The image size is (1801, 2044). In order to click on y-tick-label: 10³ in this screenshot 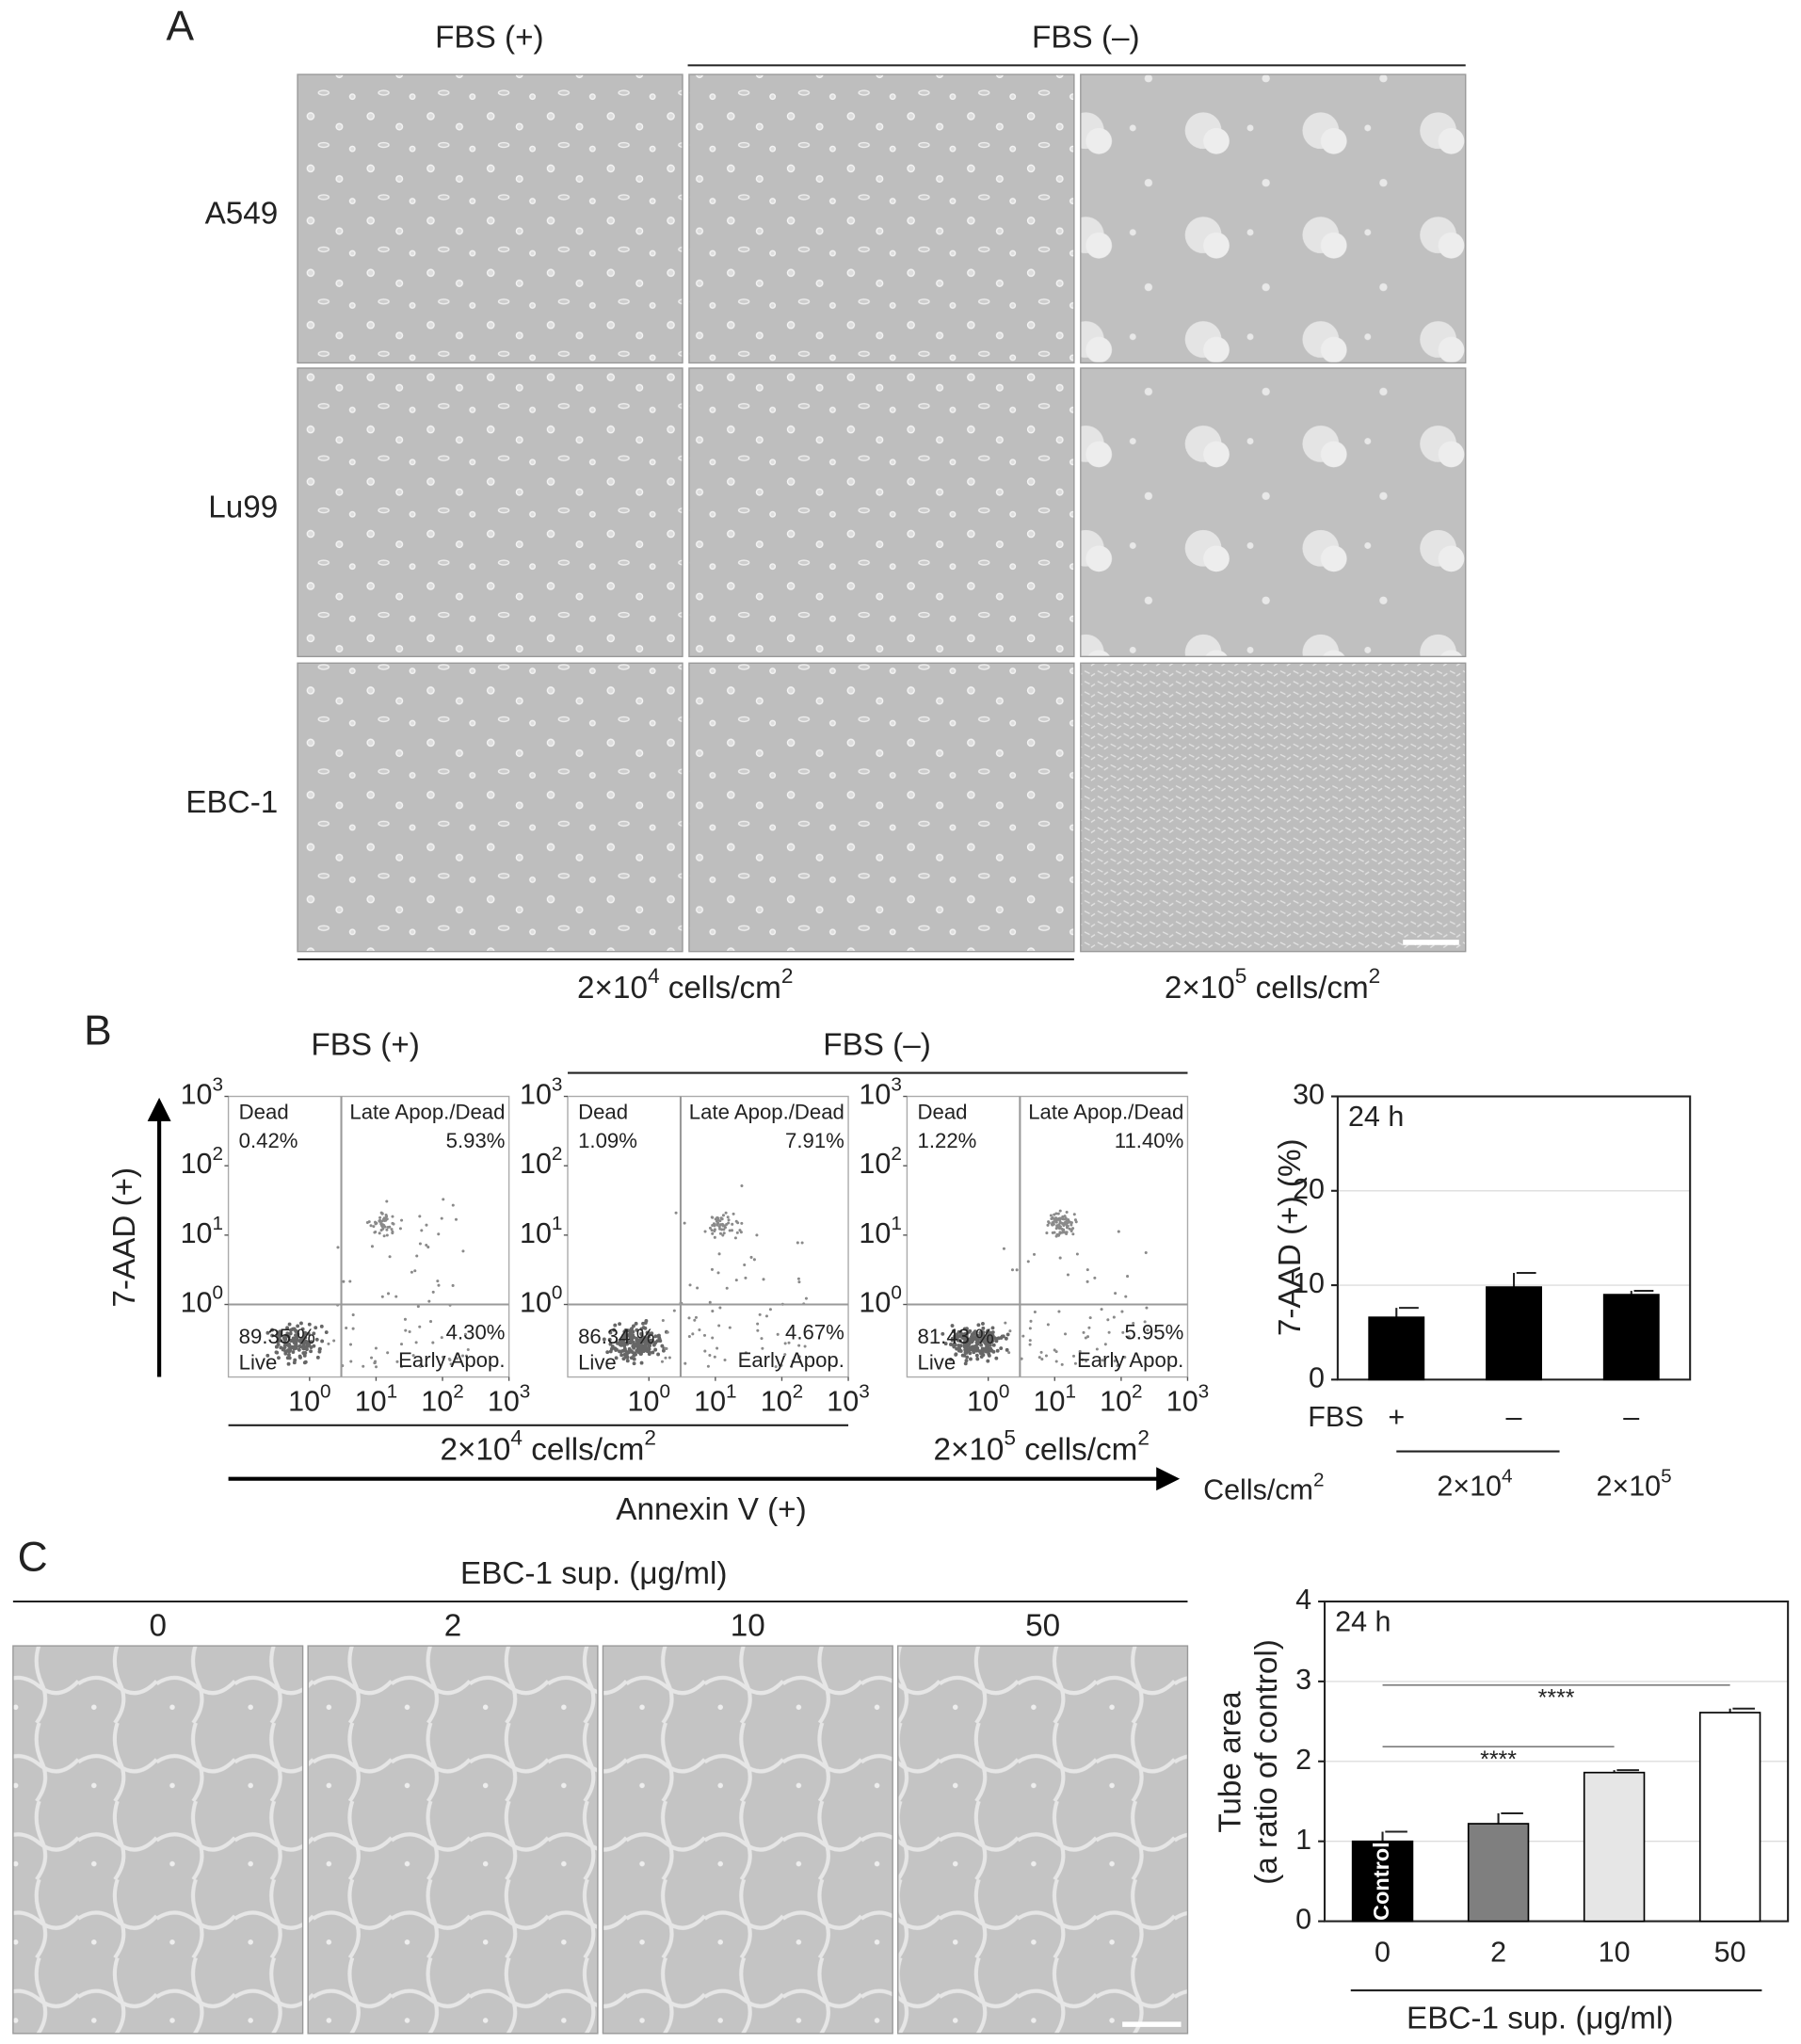, I will do `click(202, 1091)`.